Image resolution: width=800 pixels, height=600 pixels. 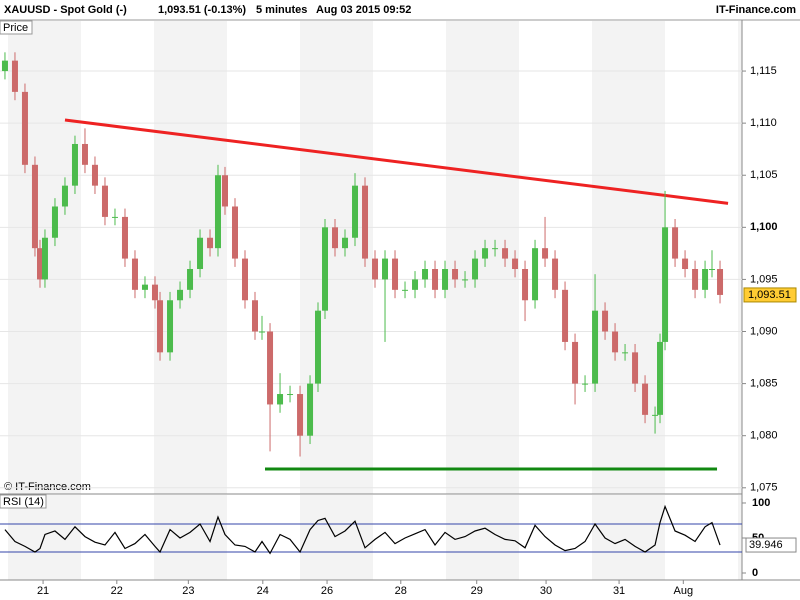 I want to click on y-tick-label: 1,100, so click(x=764, y=227).